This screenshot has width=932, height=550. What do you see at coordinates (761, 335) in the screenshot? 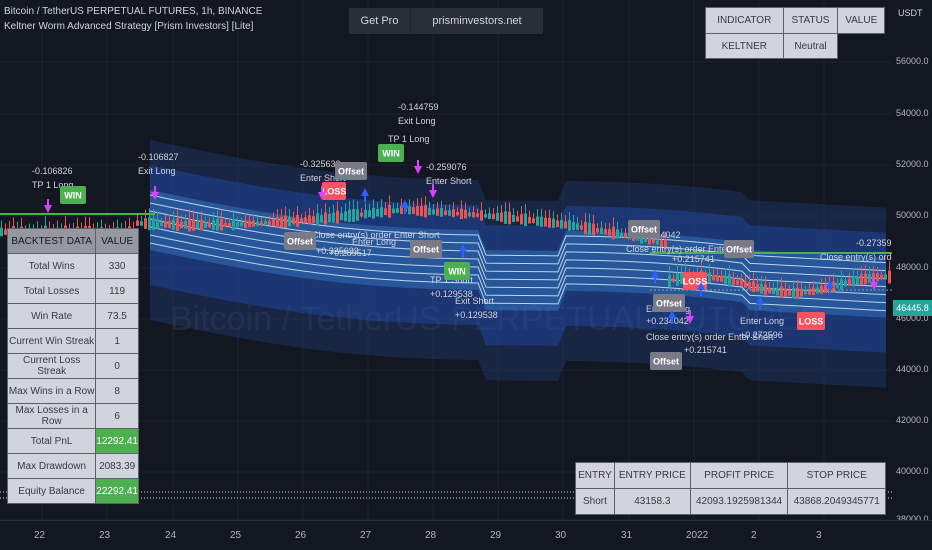
I see `trade-annotation-label: +0.273596` at bounding box center [761, 335].